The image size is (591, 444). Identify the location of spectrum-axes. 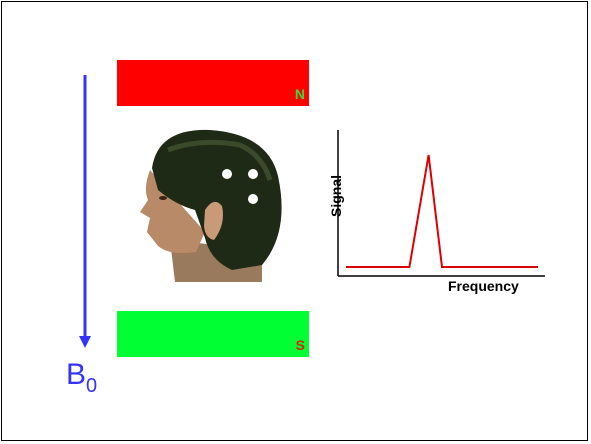
(441, 203).